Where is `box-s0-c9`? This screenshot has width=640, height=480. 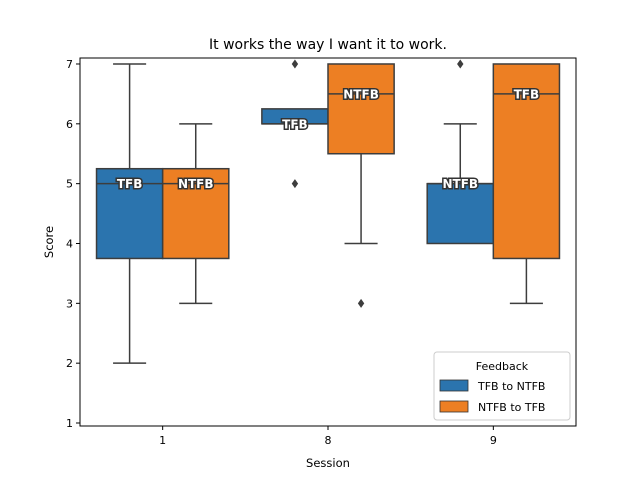 box-s0-c9 is located at coordinates (460, 213).